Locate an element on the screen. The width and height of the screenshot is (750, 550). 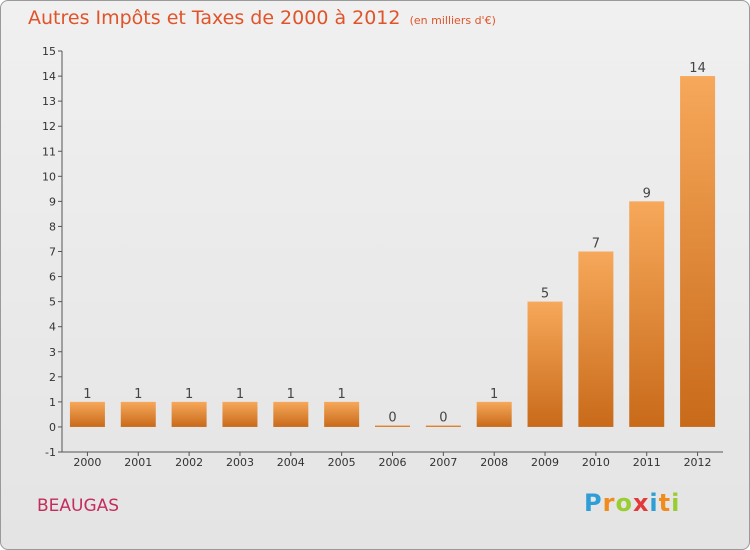
y-tick-label: 6 is located at coordinates (52, 277).